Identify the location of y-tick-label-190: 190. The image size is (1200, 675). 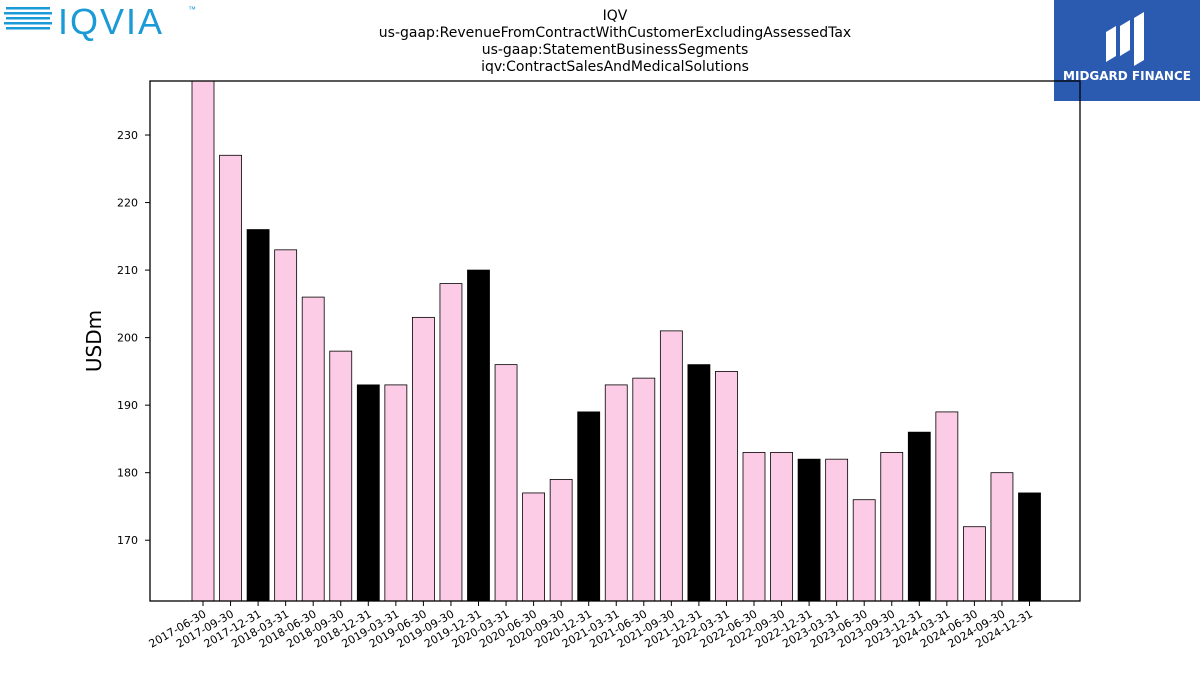
(127, 405).